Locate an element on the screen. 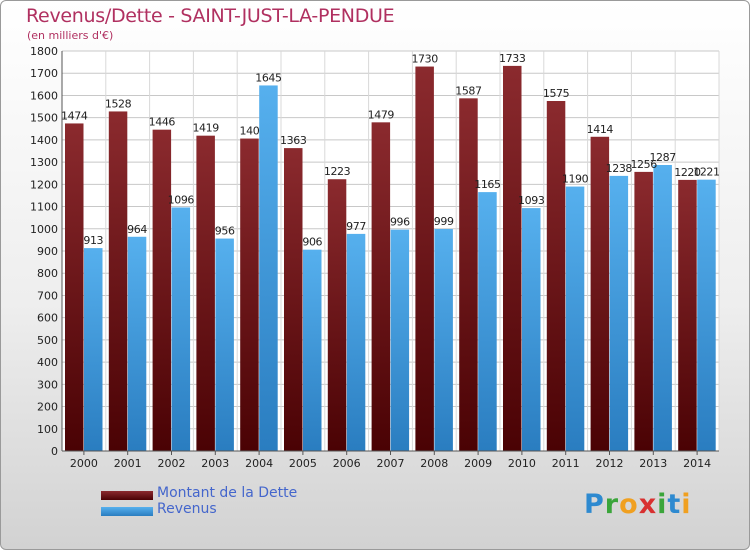 The width and height of the screenshot is (750, 550). y-tick-label: 200 is located at coordinates (47, 407).